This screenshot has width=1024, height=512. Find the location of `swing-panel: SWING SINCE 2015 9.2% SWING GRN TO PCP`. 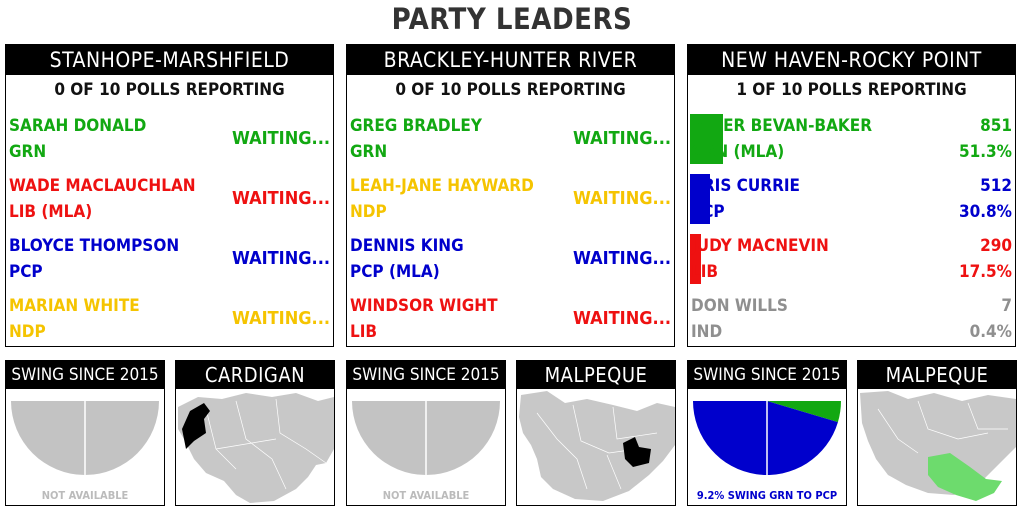

swing-panel: SWING SINCE 2015 9.2% SWING GRN TO PCP is located at coordinates (767, 433).